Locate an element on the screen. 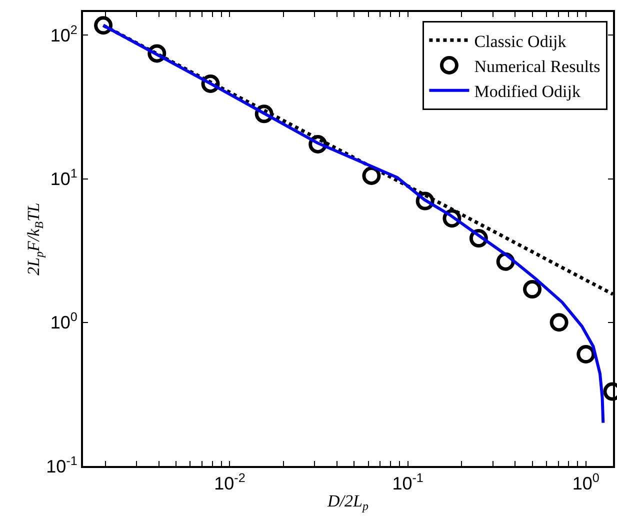 This screenshot has width=617, height=524. x-tick-label: 10$^{0}$ is located at coordinates (586, 482).